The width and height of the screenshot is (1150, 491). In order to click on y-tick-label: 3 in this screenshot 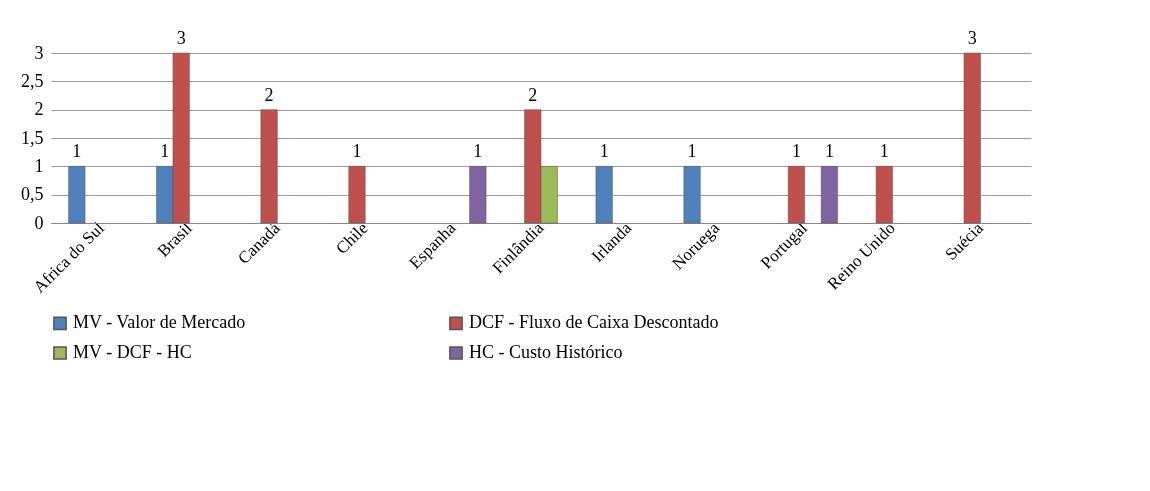, I will do `click(39, 52)`.